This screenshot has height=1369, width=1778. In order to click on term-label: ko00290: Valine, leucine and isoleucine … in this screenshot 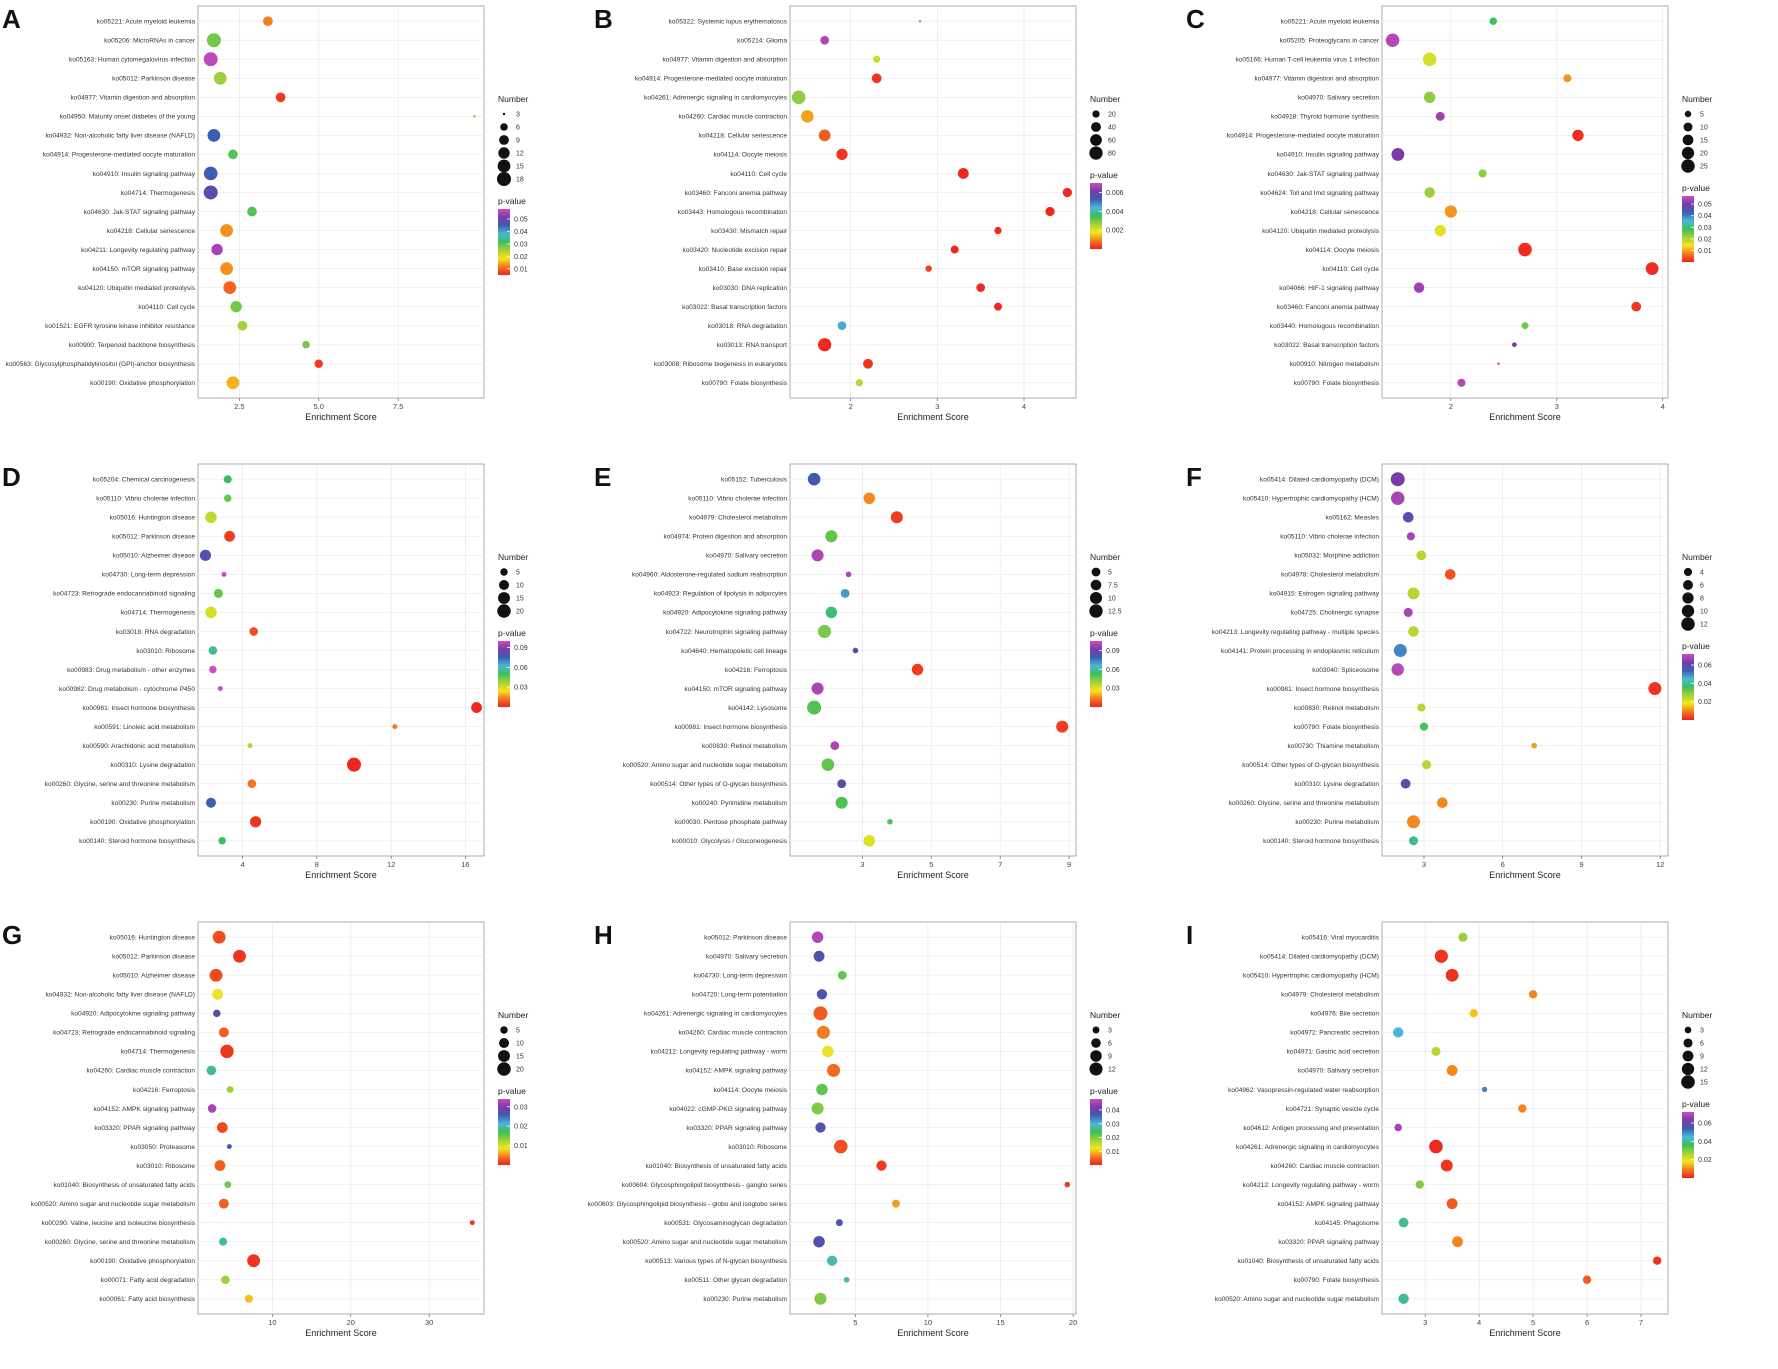, I will do `click(119, 1223)`.